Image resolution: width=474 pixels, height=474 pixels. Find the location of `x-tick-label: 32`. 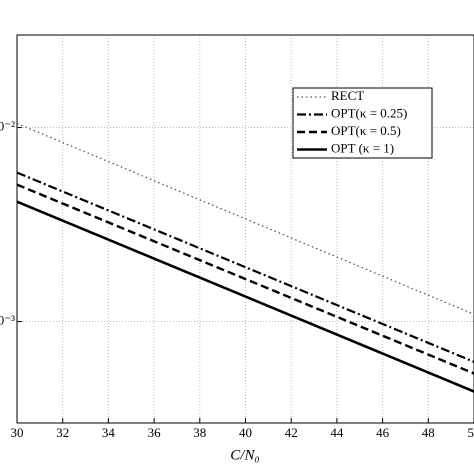

x-tick-label: 32 is located at coordinates (62, 432).